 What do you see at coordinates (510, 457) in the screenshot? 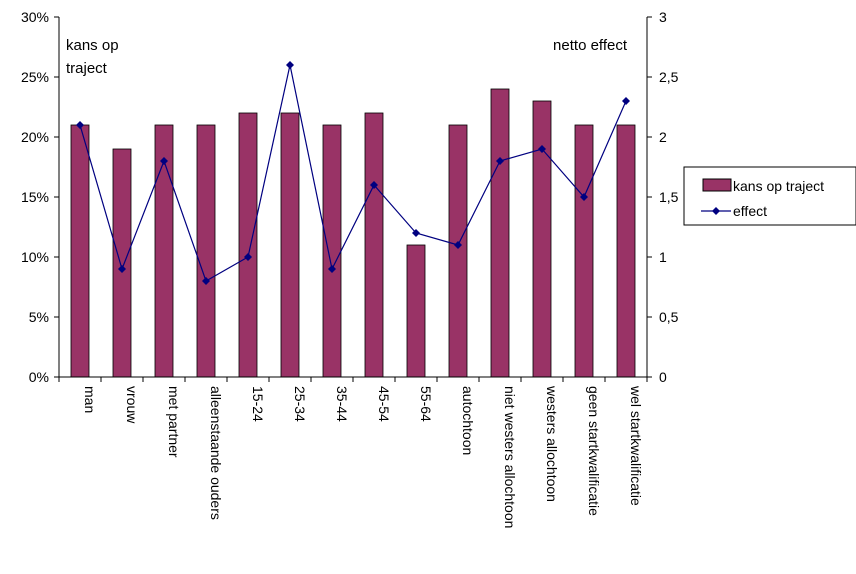
I see `x-category-label: niet westers allochtoon` at bounding box center [510, 457].